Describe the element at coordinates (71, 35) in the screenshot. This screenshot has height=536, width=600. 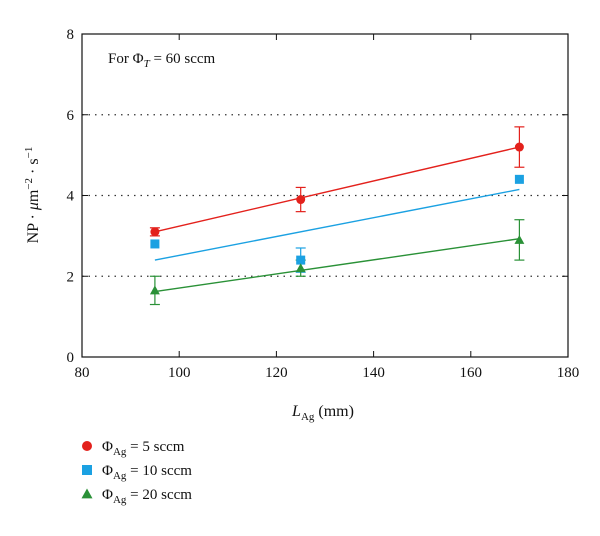
I see `y-tick-label: 8` at that location.